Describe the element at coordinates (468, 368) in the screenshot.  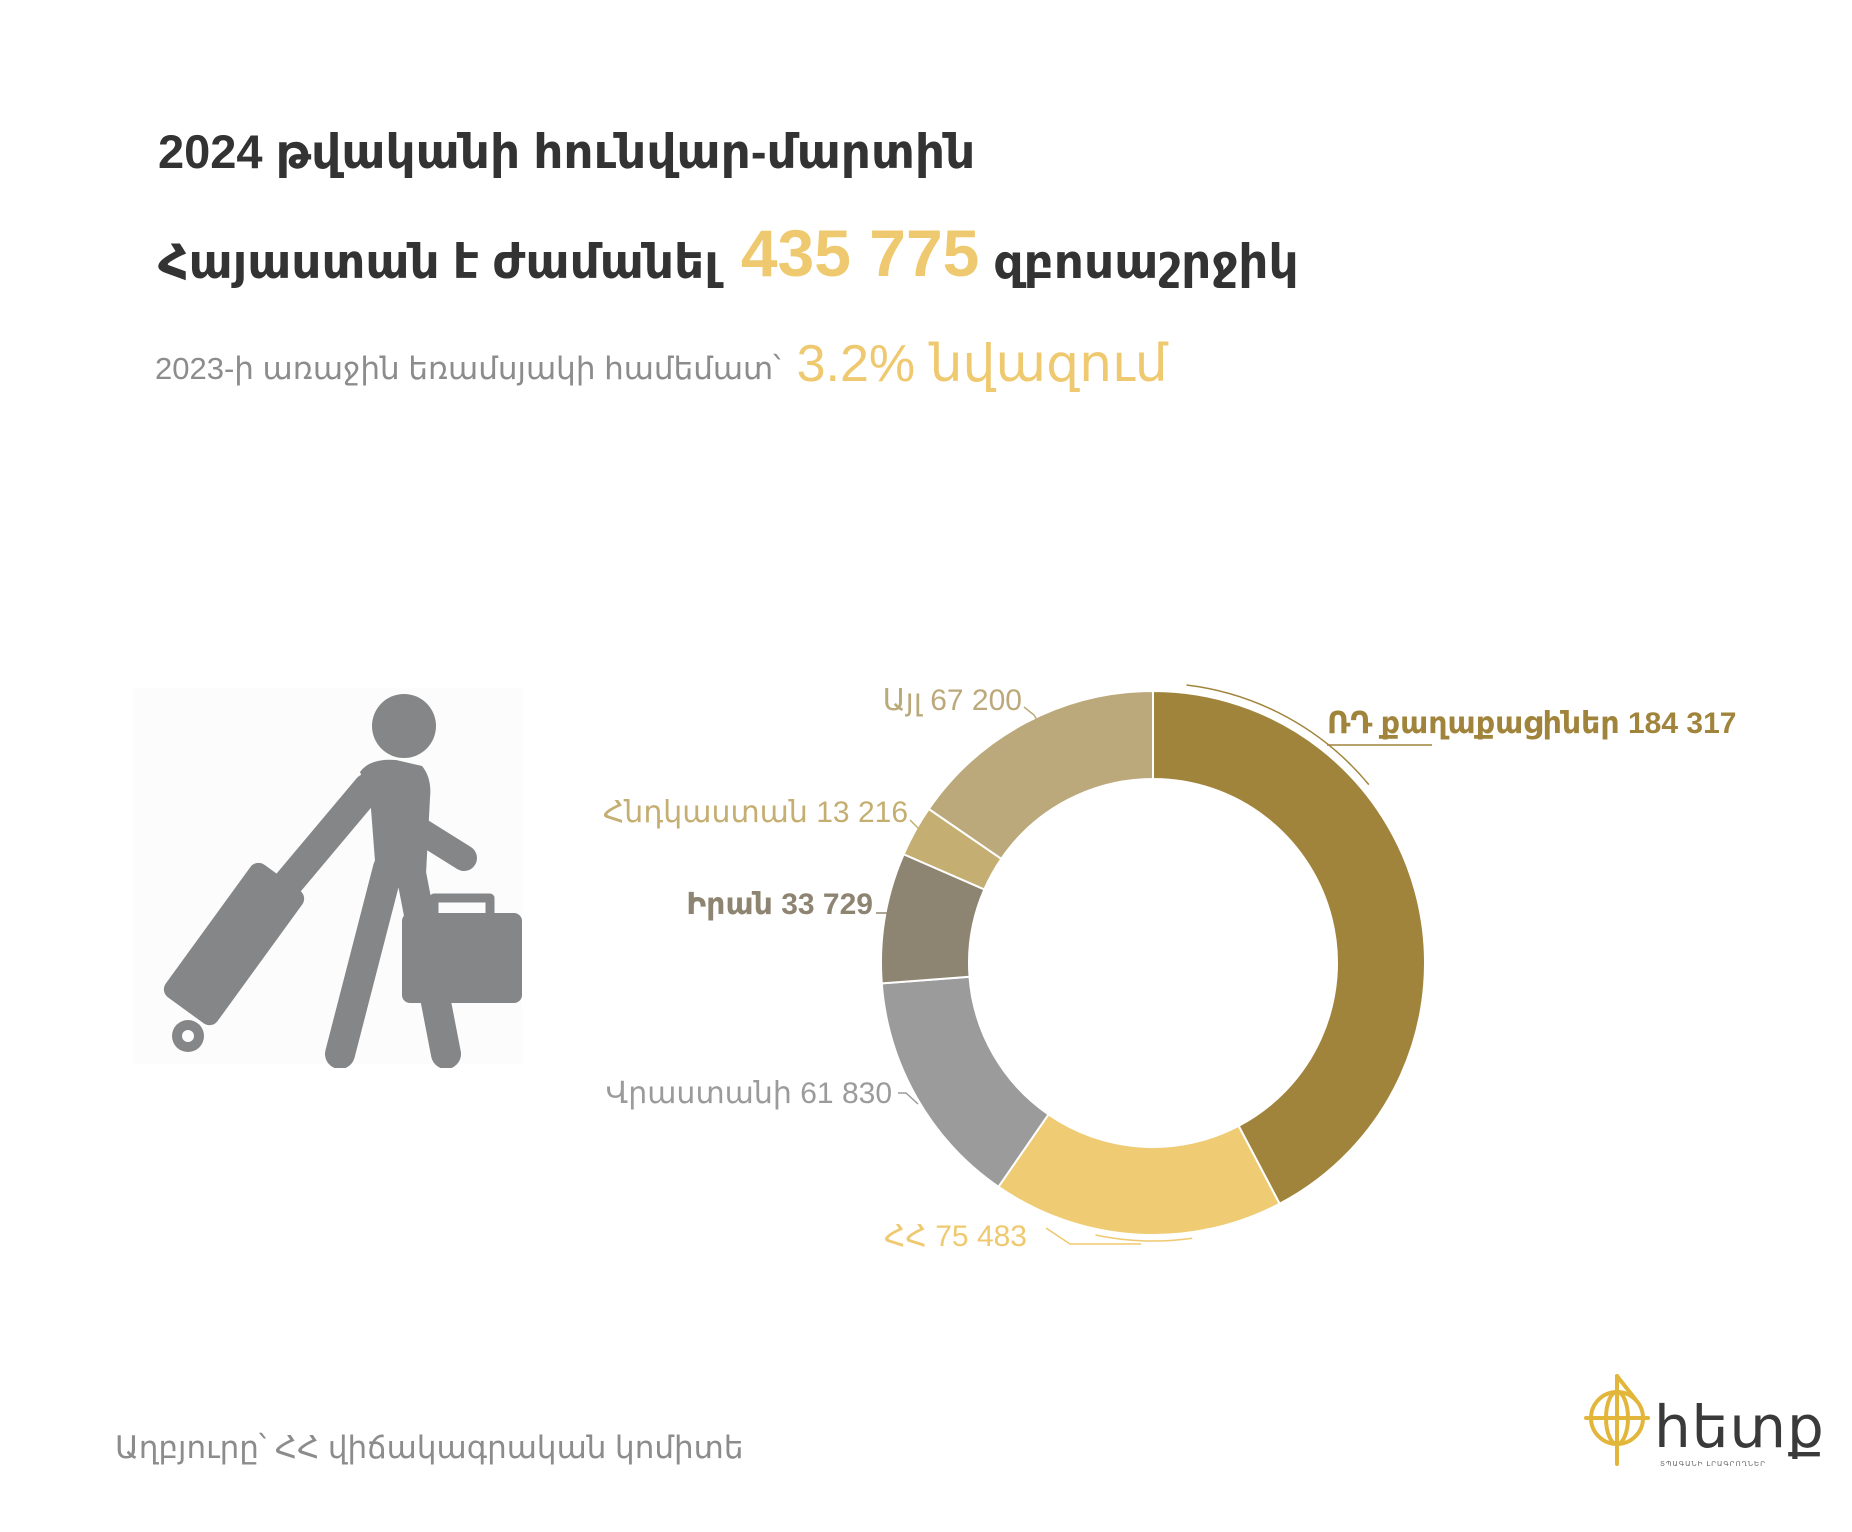
I see `comparison-text: 2023-ի առաջին եռամսյակի համեմատ՝` at that location.